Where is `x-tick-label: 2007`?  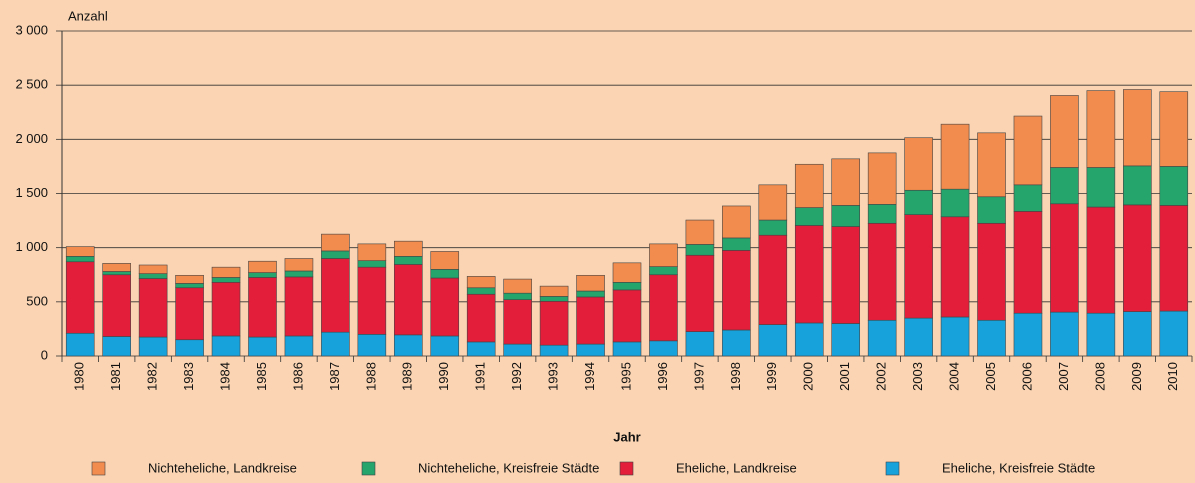 x-tick-label: 2007 is located at coordinates (1063, 376).